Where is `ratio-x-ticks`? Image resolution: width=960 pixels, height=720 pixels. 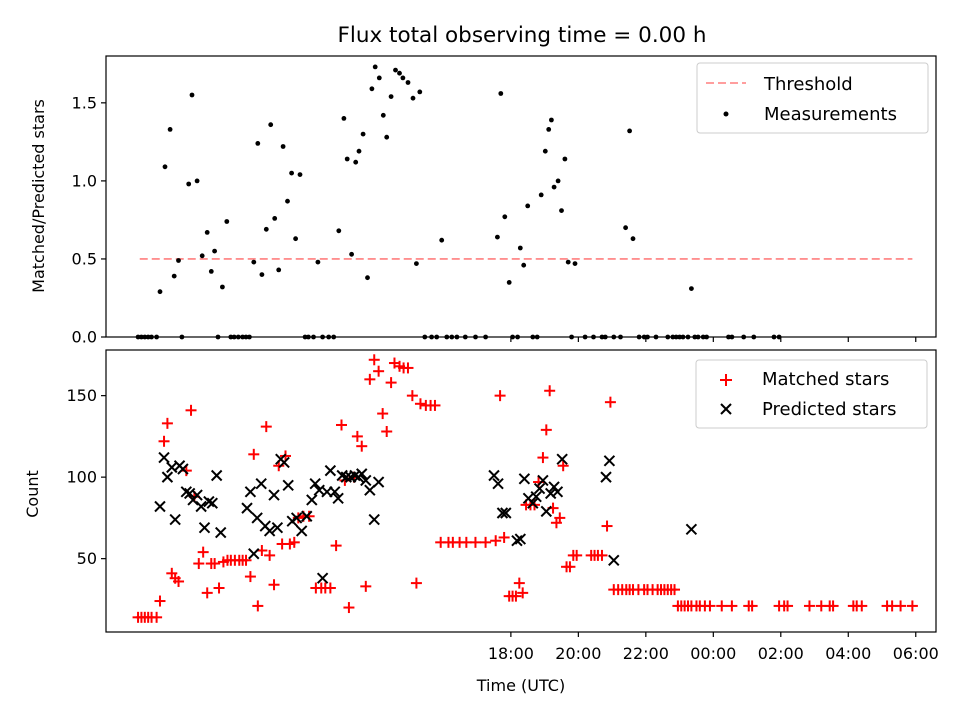 ratio-x-ticks is located at coordinates (713, 339).